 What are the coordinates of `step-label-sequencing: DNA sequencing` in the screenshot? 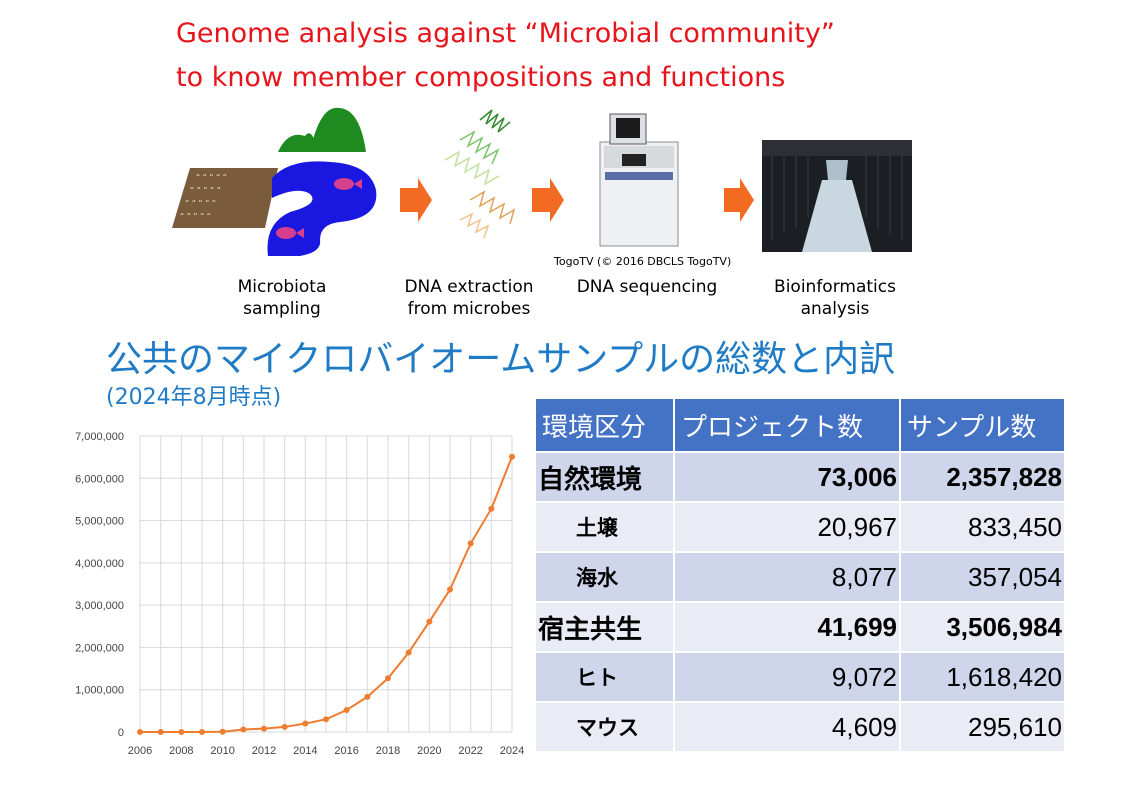 It's located at (647, 287).